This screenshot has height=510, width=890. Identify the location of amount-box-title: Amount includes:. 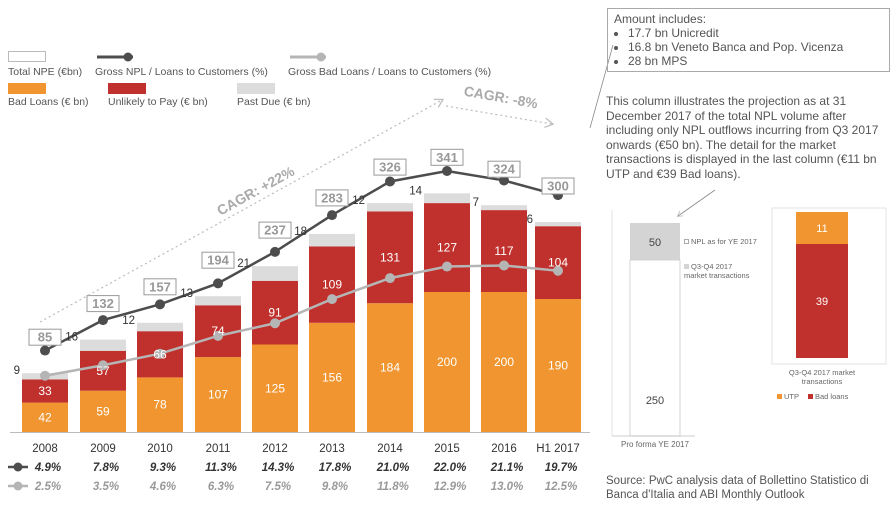
(660, 19).